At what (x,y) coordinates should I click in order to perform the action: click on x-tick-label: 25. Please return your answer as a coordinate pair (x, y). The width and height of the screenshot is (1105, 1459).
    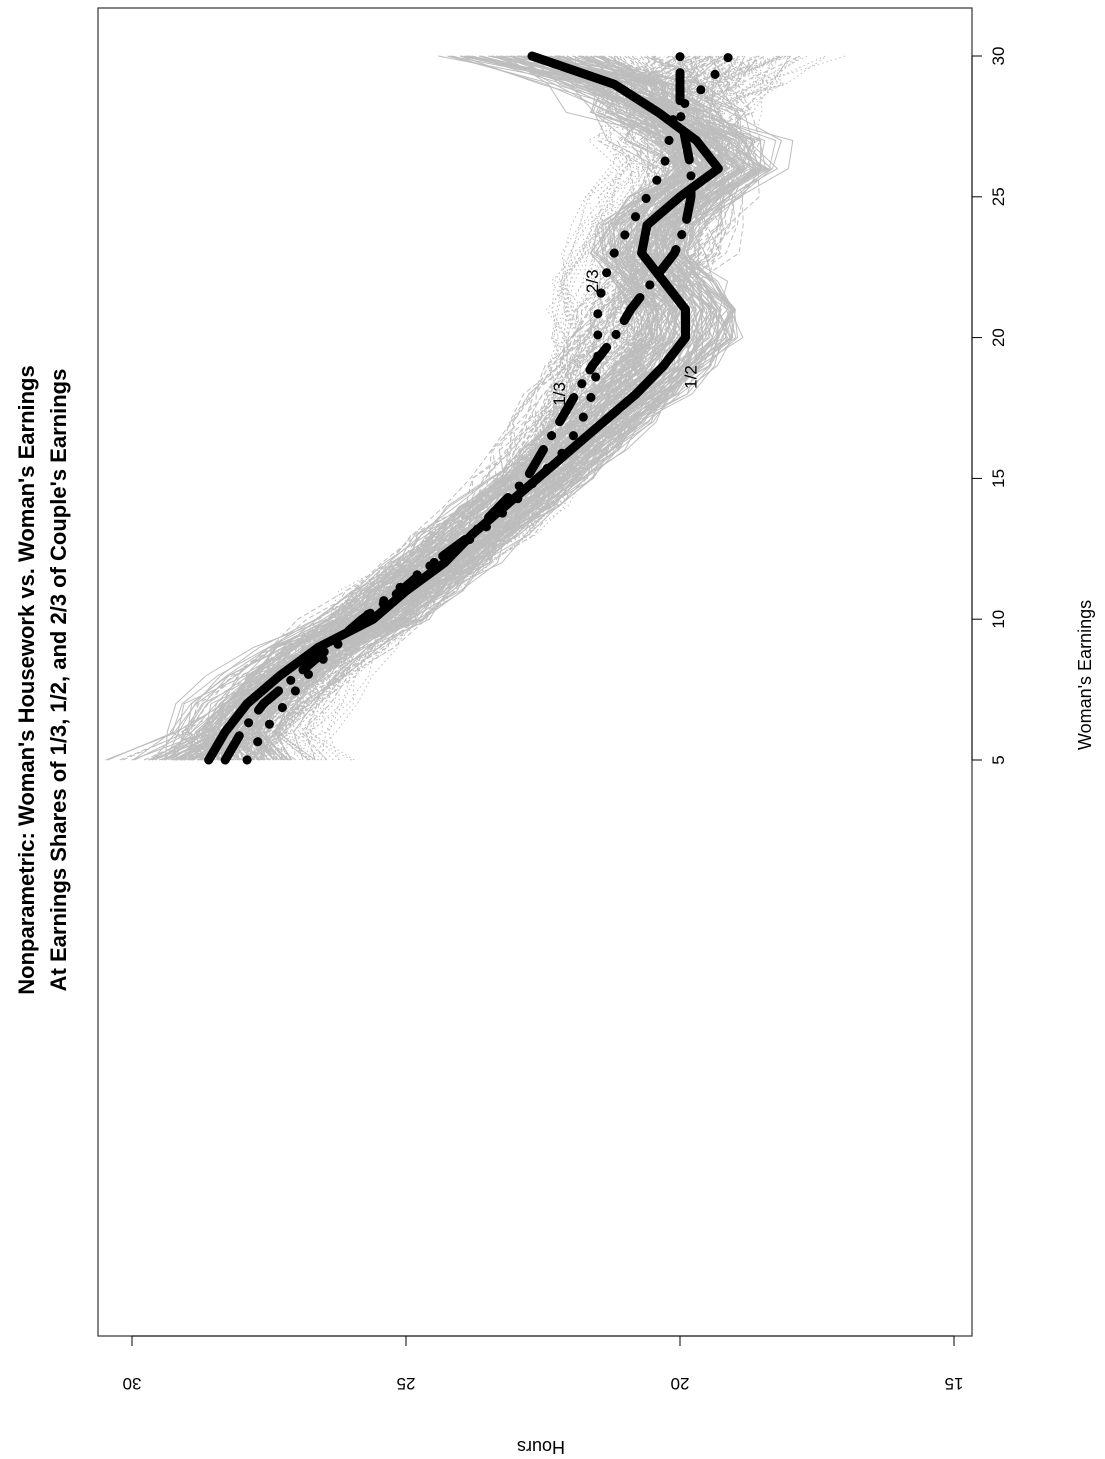
    Looking at the image, I should click on (998, 196).